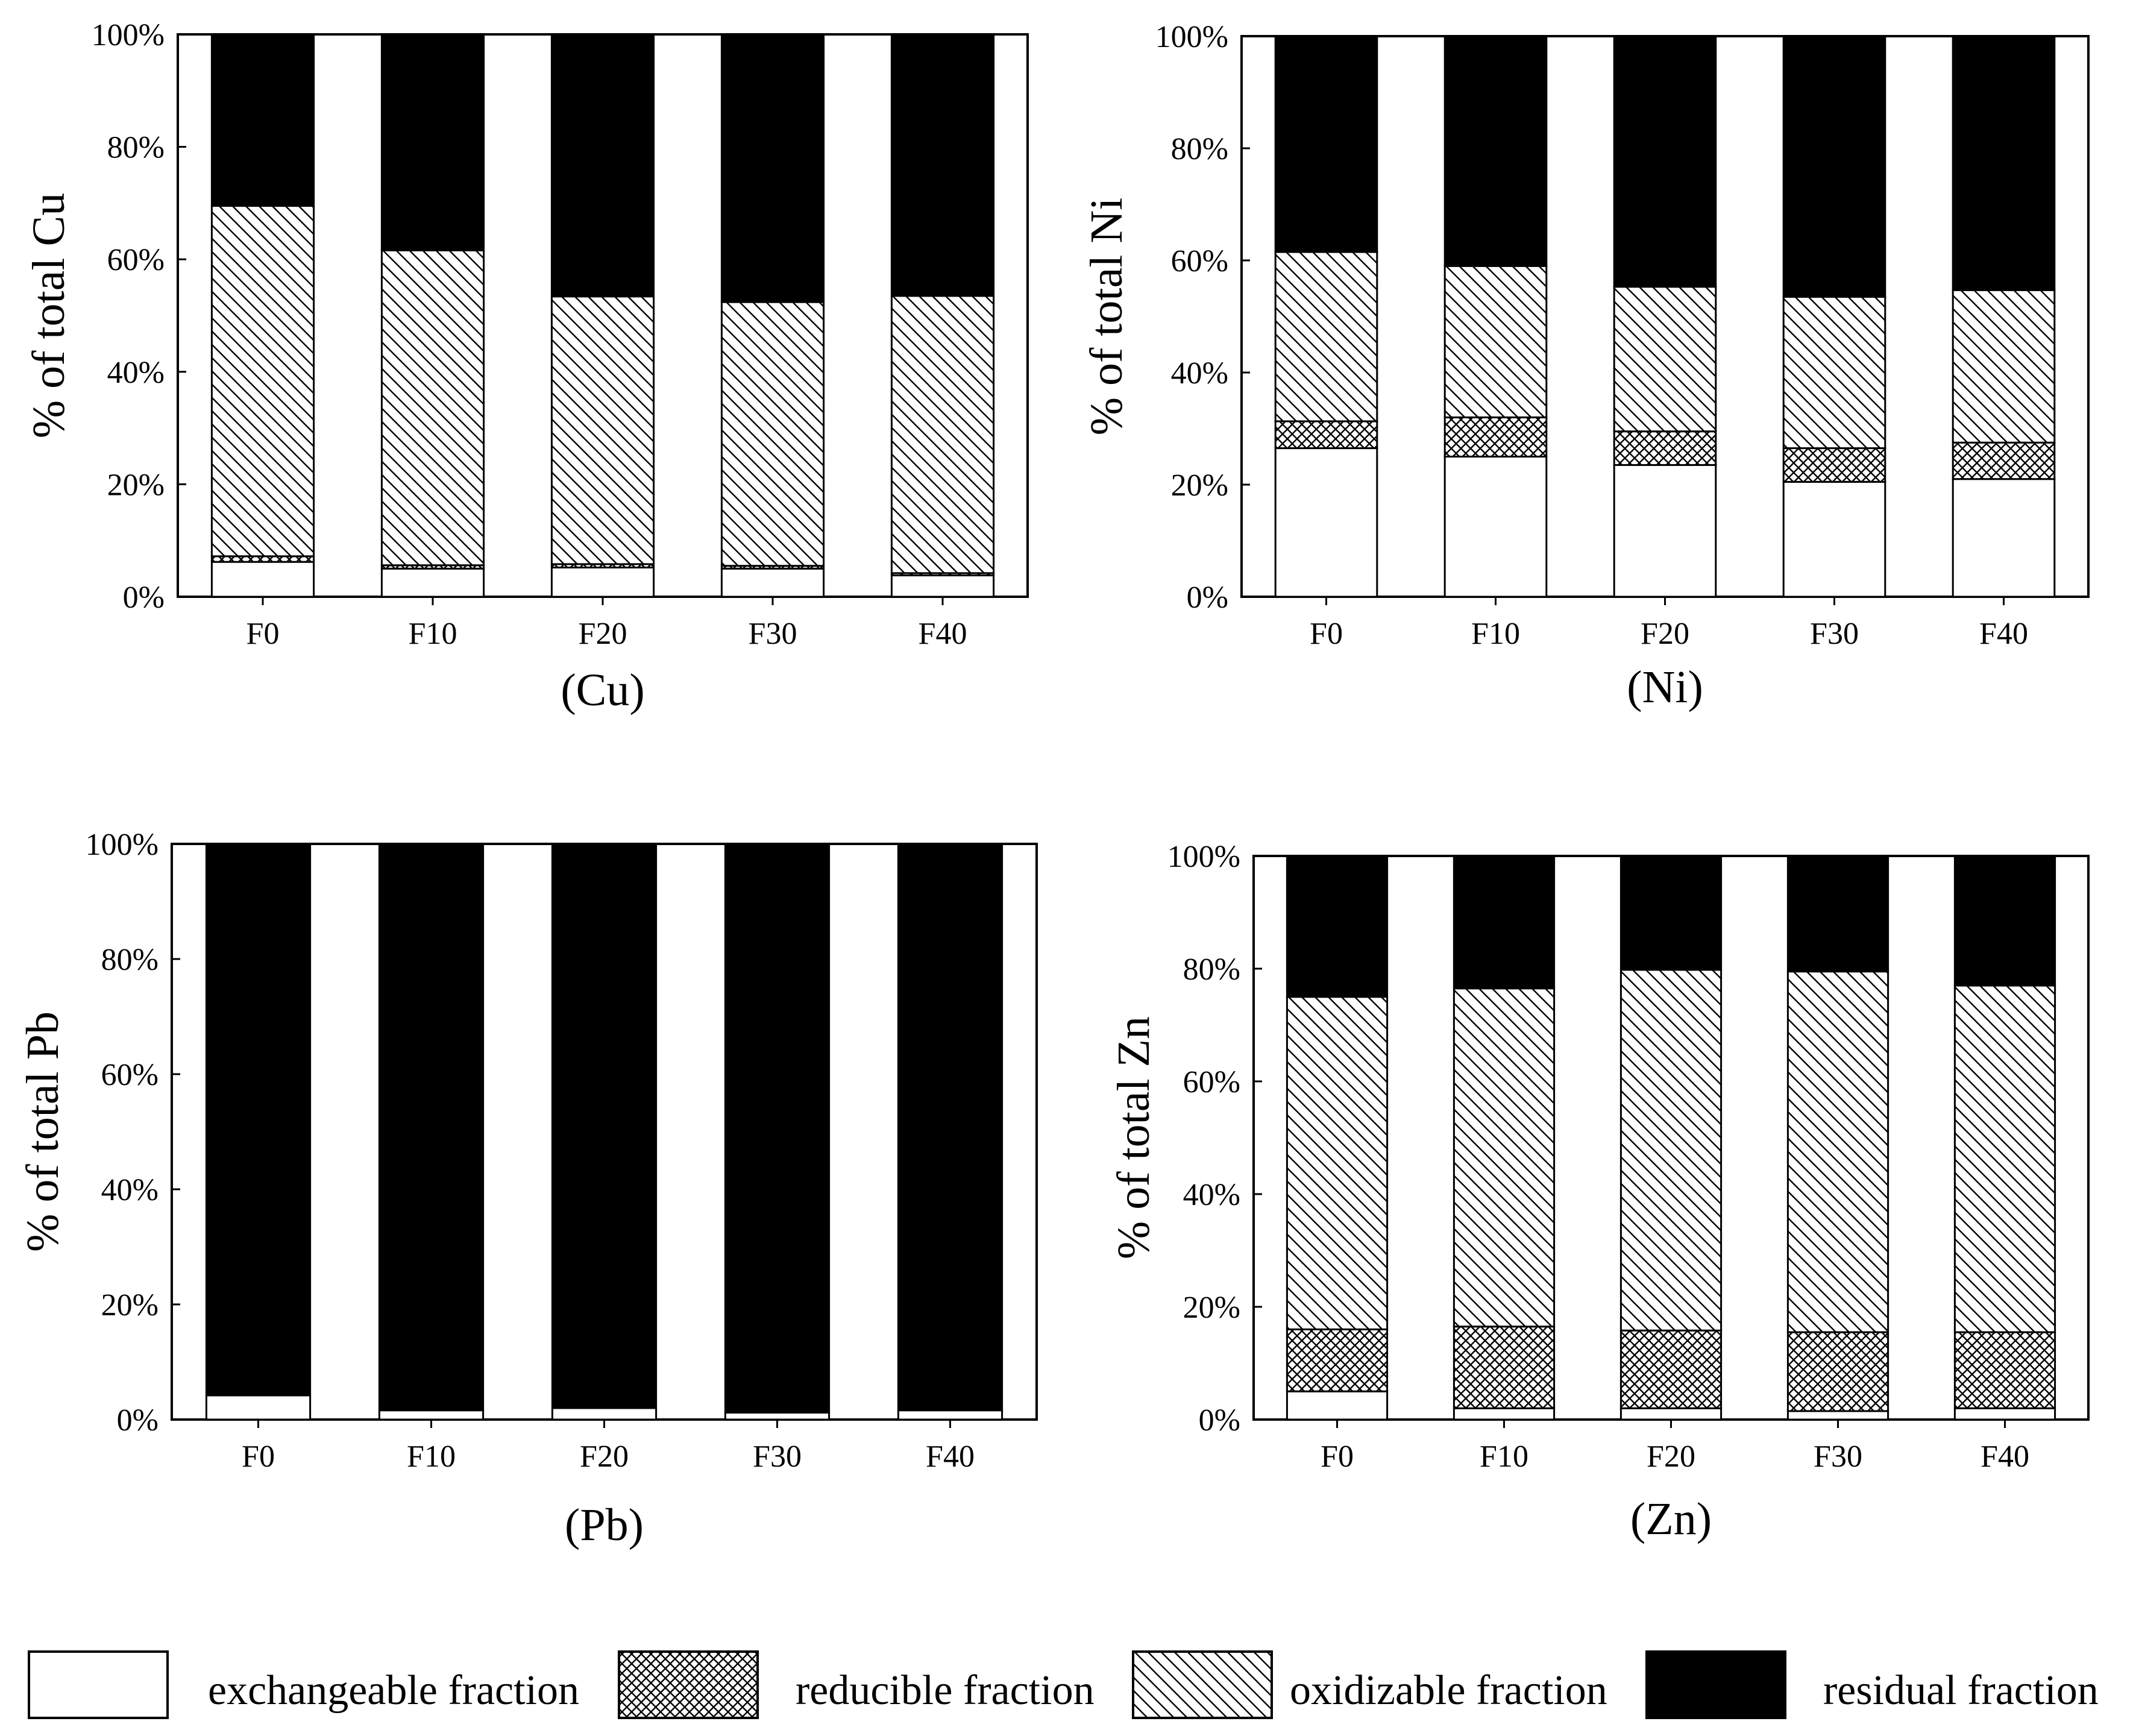 Image resolution: width=2136 pixels, height=1736 pixels. I want to click on y-tick-label-pb-5: 100%, so click(123, 845).